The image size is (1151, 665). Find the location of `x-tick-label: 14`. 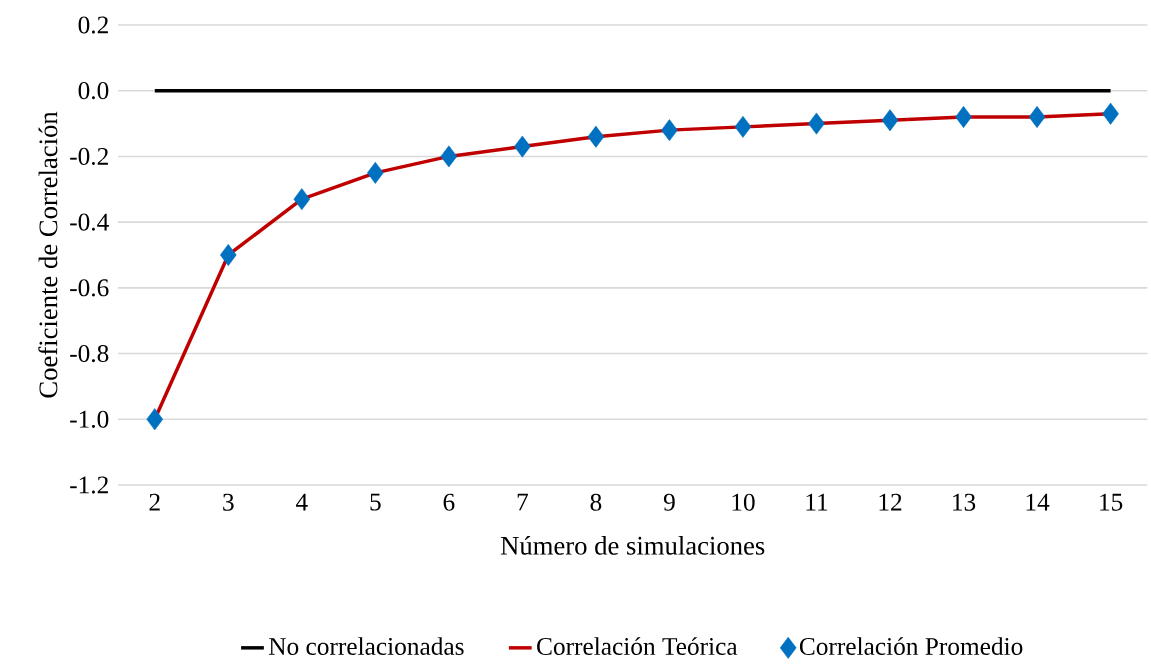

x-tick-label: 14 is located at coordinates (1038, 502).